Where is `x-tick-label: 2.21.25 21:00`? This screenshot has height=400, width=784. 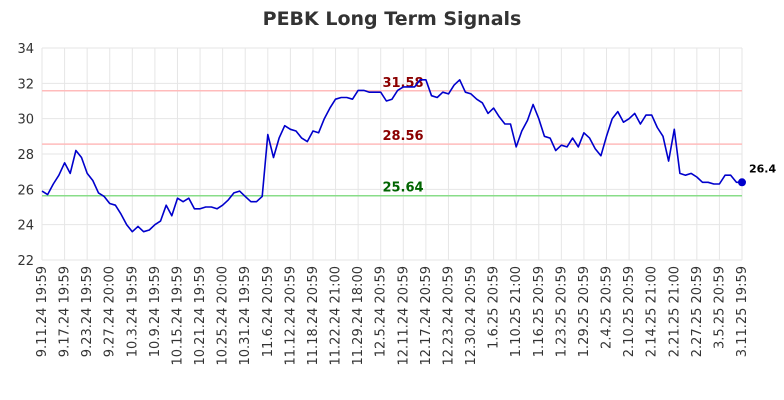 x-tick-label: 2.21.25 21:00 is located at coordinates (674, 311).